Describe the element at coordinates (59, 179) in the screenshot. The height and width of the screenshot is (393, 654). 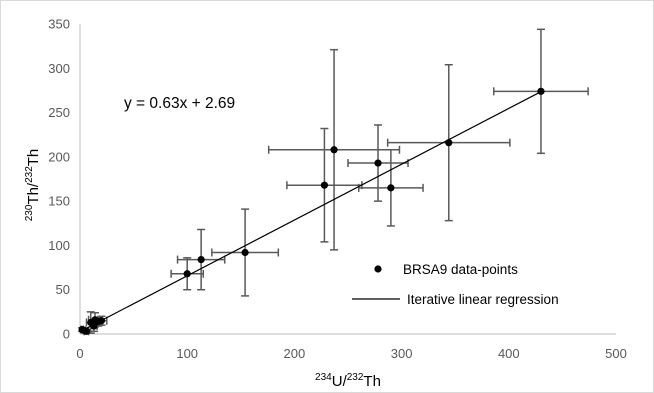
I see `y-tick-labels: 0 50 100 150 200 250 300 350` at that location.